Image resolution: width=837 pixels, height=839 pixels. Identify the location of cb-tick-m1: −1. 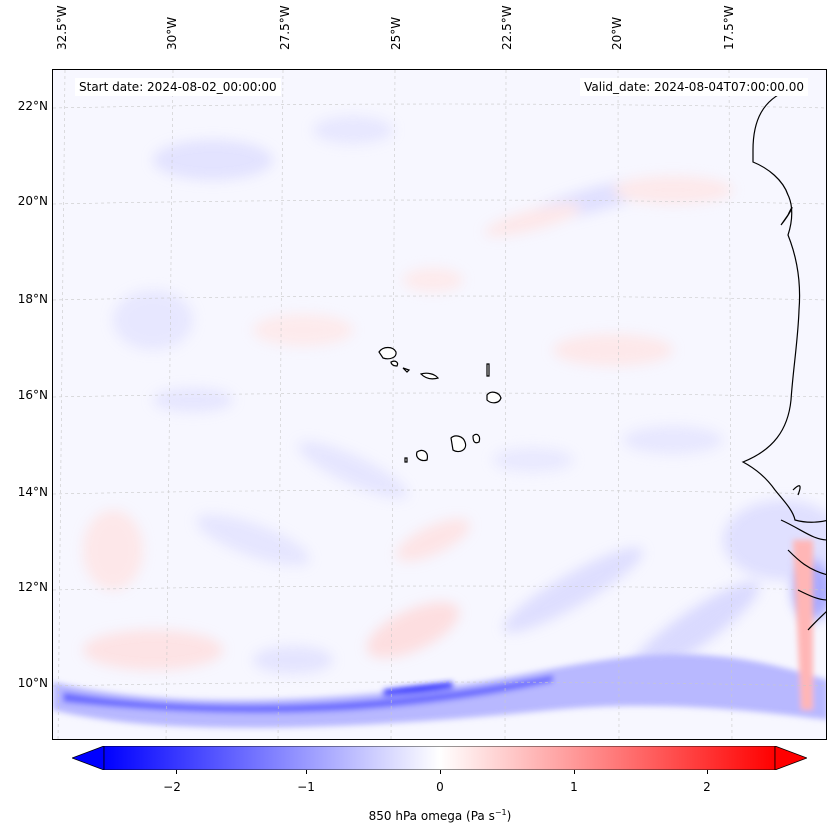
(306, 787).